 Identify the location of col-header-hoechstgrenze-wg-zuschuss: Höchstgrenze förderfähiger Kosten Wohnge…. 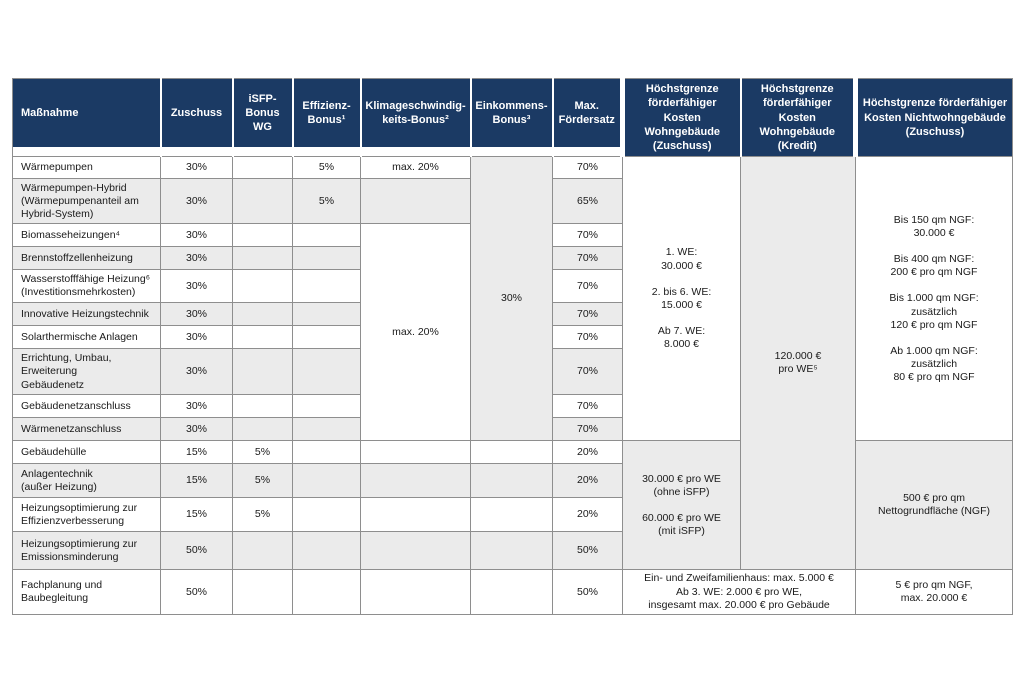
(680, 117).